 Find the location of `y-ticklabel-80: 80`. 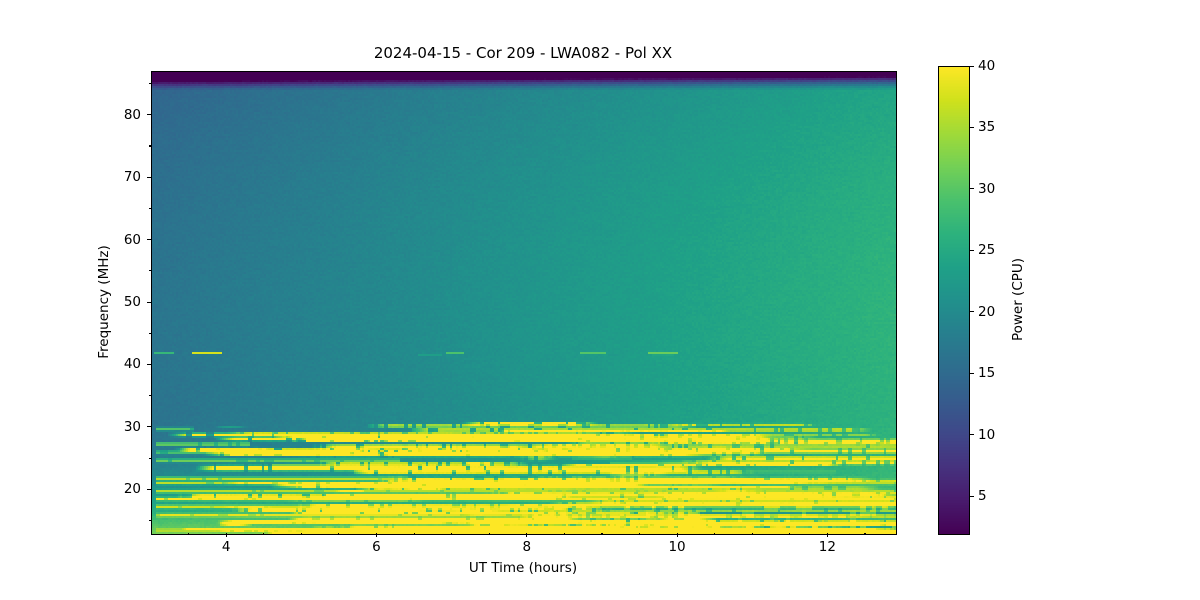

y-ticklabel-80: 80 is located at coordinates (132, 114).